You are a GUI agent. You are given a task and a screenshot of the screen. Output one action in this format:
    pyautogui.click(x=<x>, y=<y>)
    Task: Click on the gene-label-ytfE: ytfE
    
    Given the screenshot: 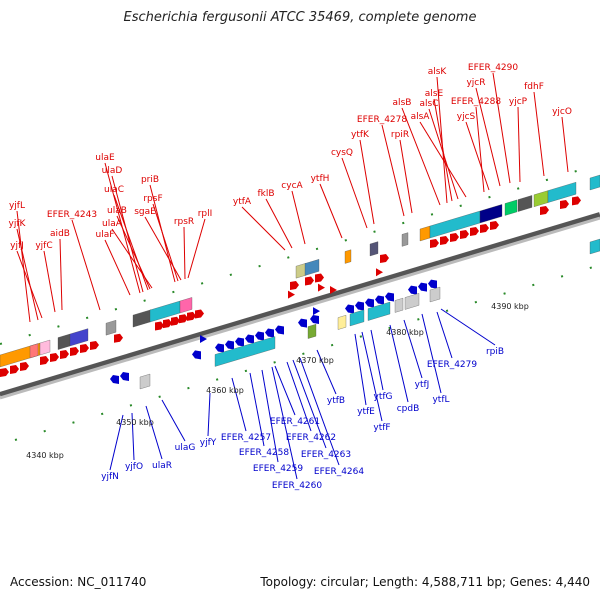 What is the action you would take?
    pyautogui.click(x=366, y=412)
    